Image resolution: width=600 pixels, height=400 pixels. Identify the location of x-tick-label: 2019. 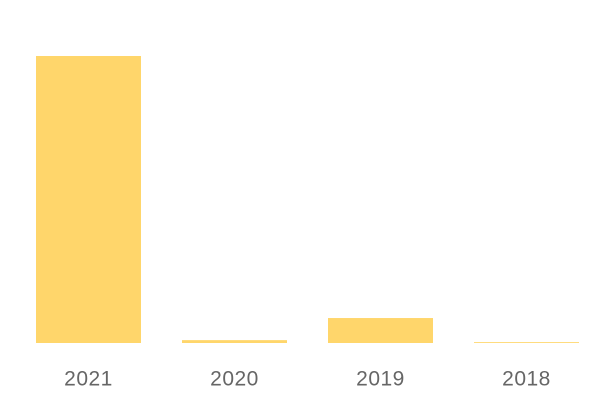
(380, 379).